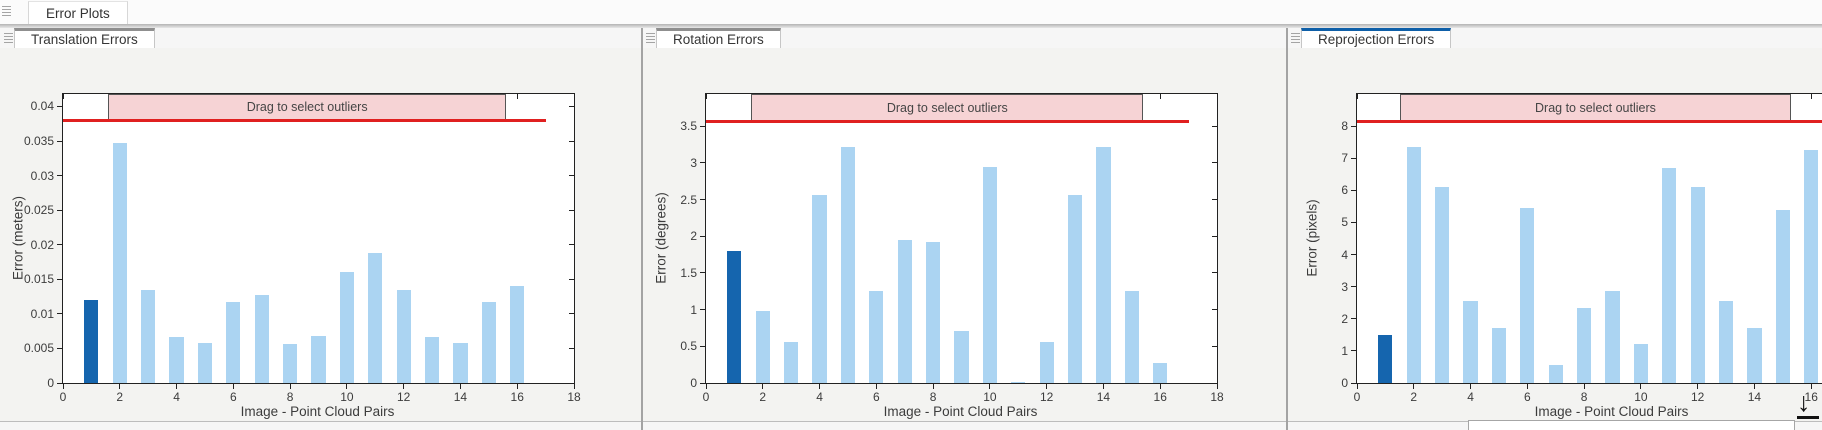  I want to click on download-icon: ↓, so click(1809, 408).